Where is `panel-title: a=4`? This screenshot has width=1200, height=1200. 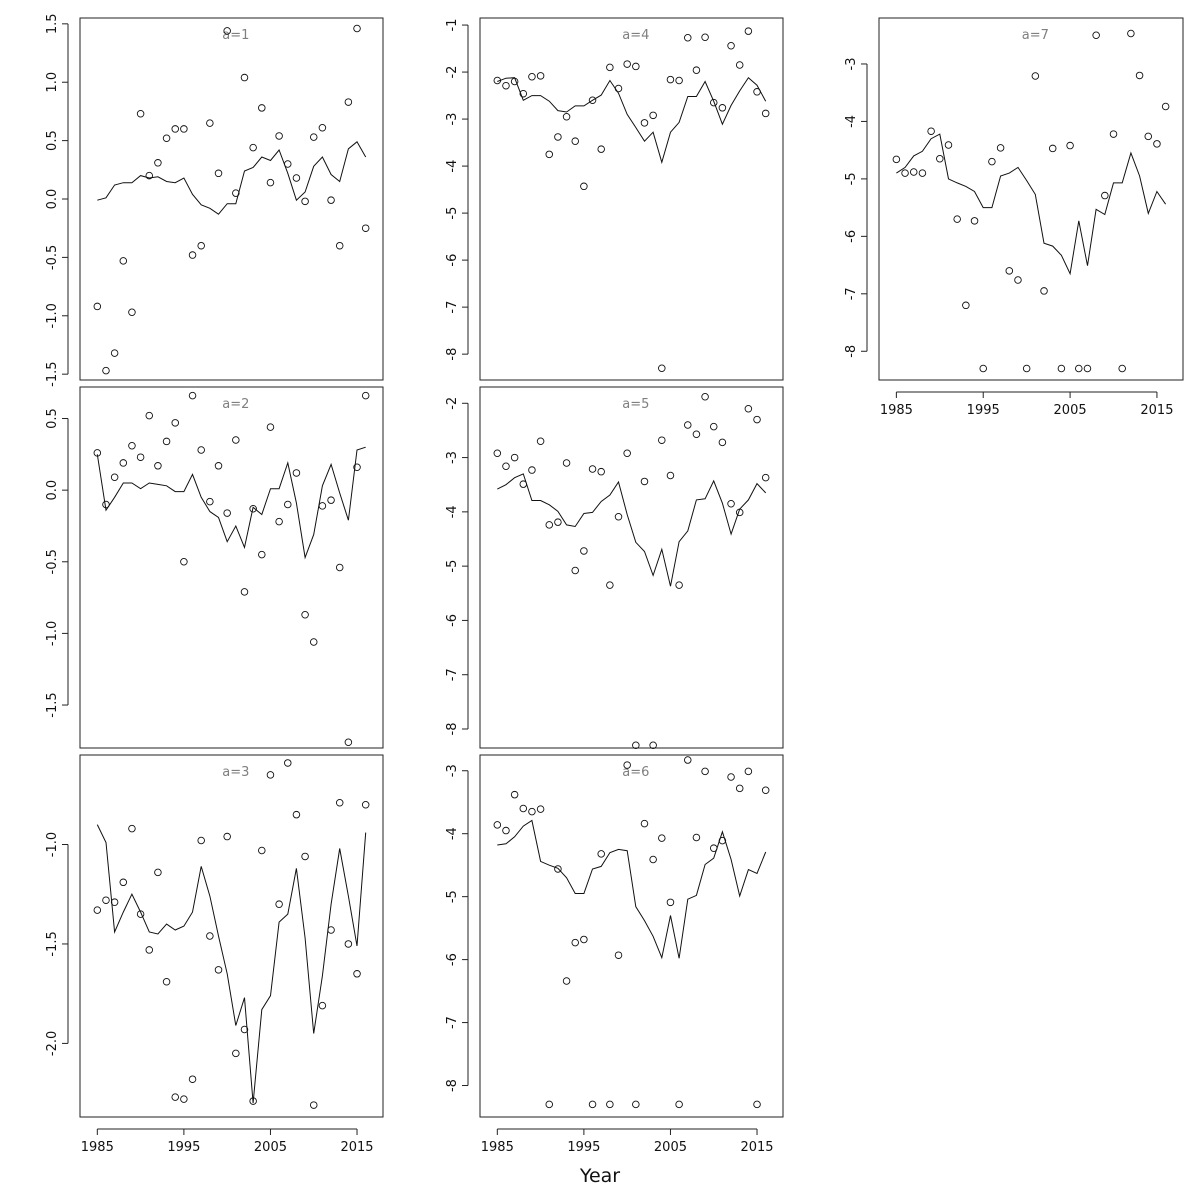 panel-title: a=4 is located at coordinates (635, 35).